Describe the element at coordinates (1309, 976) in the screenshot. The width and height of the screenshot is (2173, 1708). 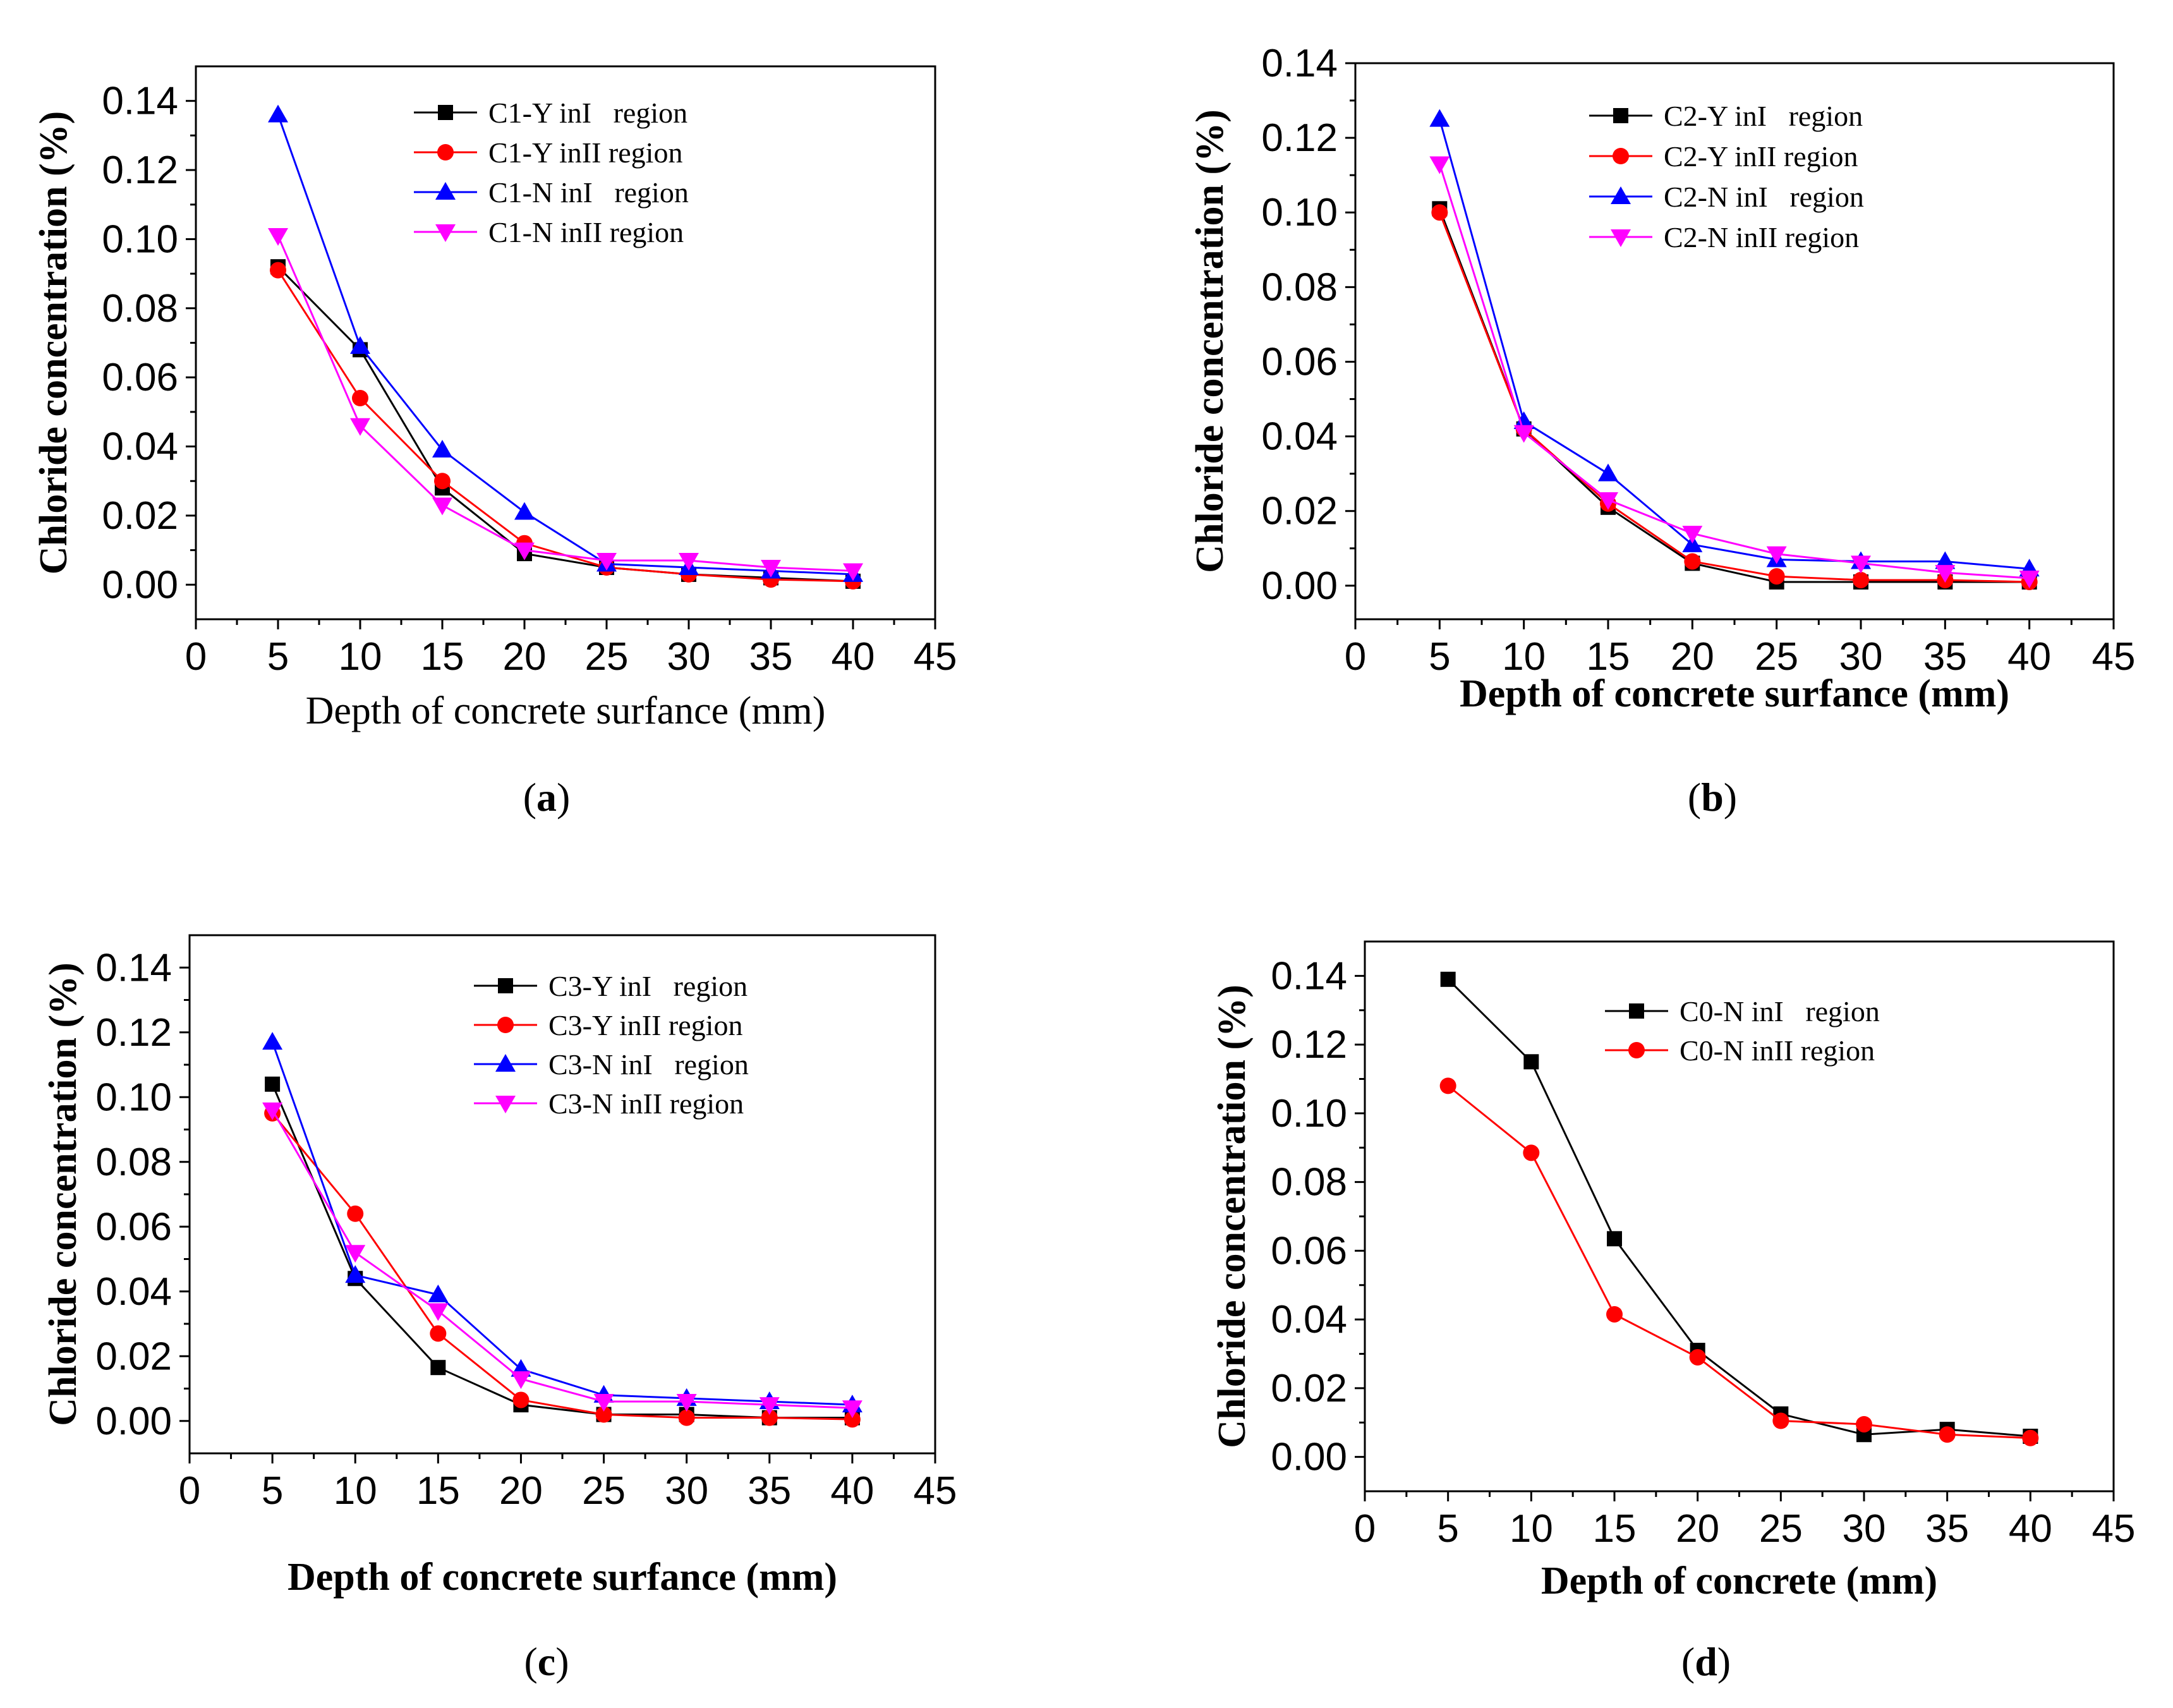
I see `y-tick-label: 0.14` at that location.